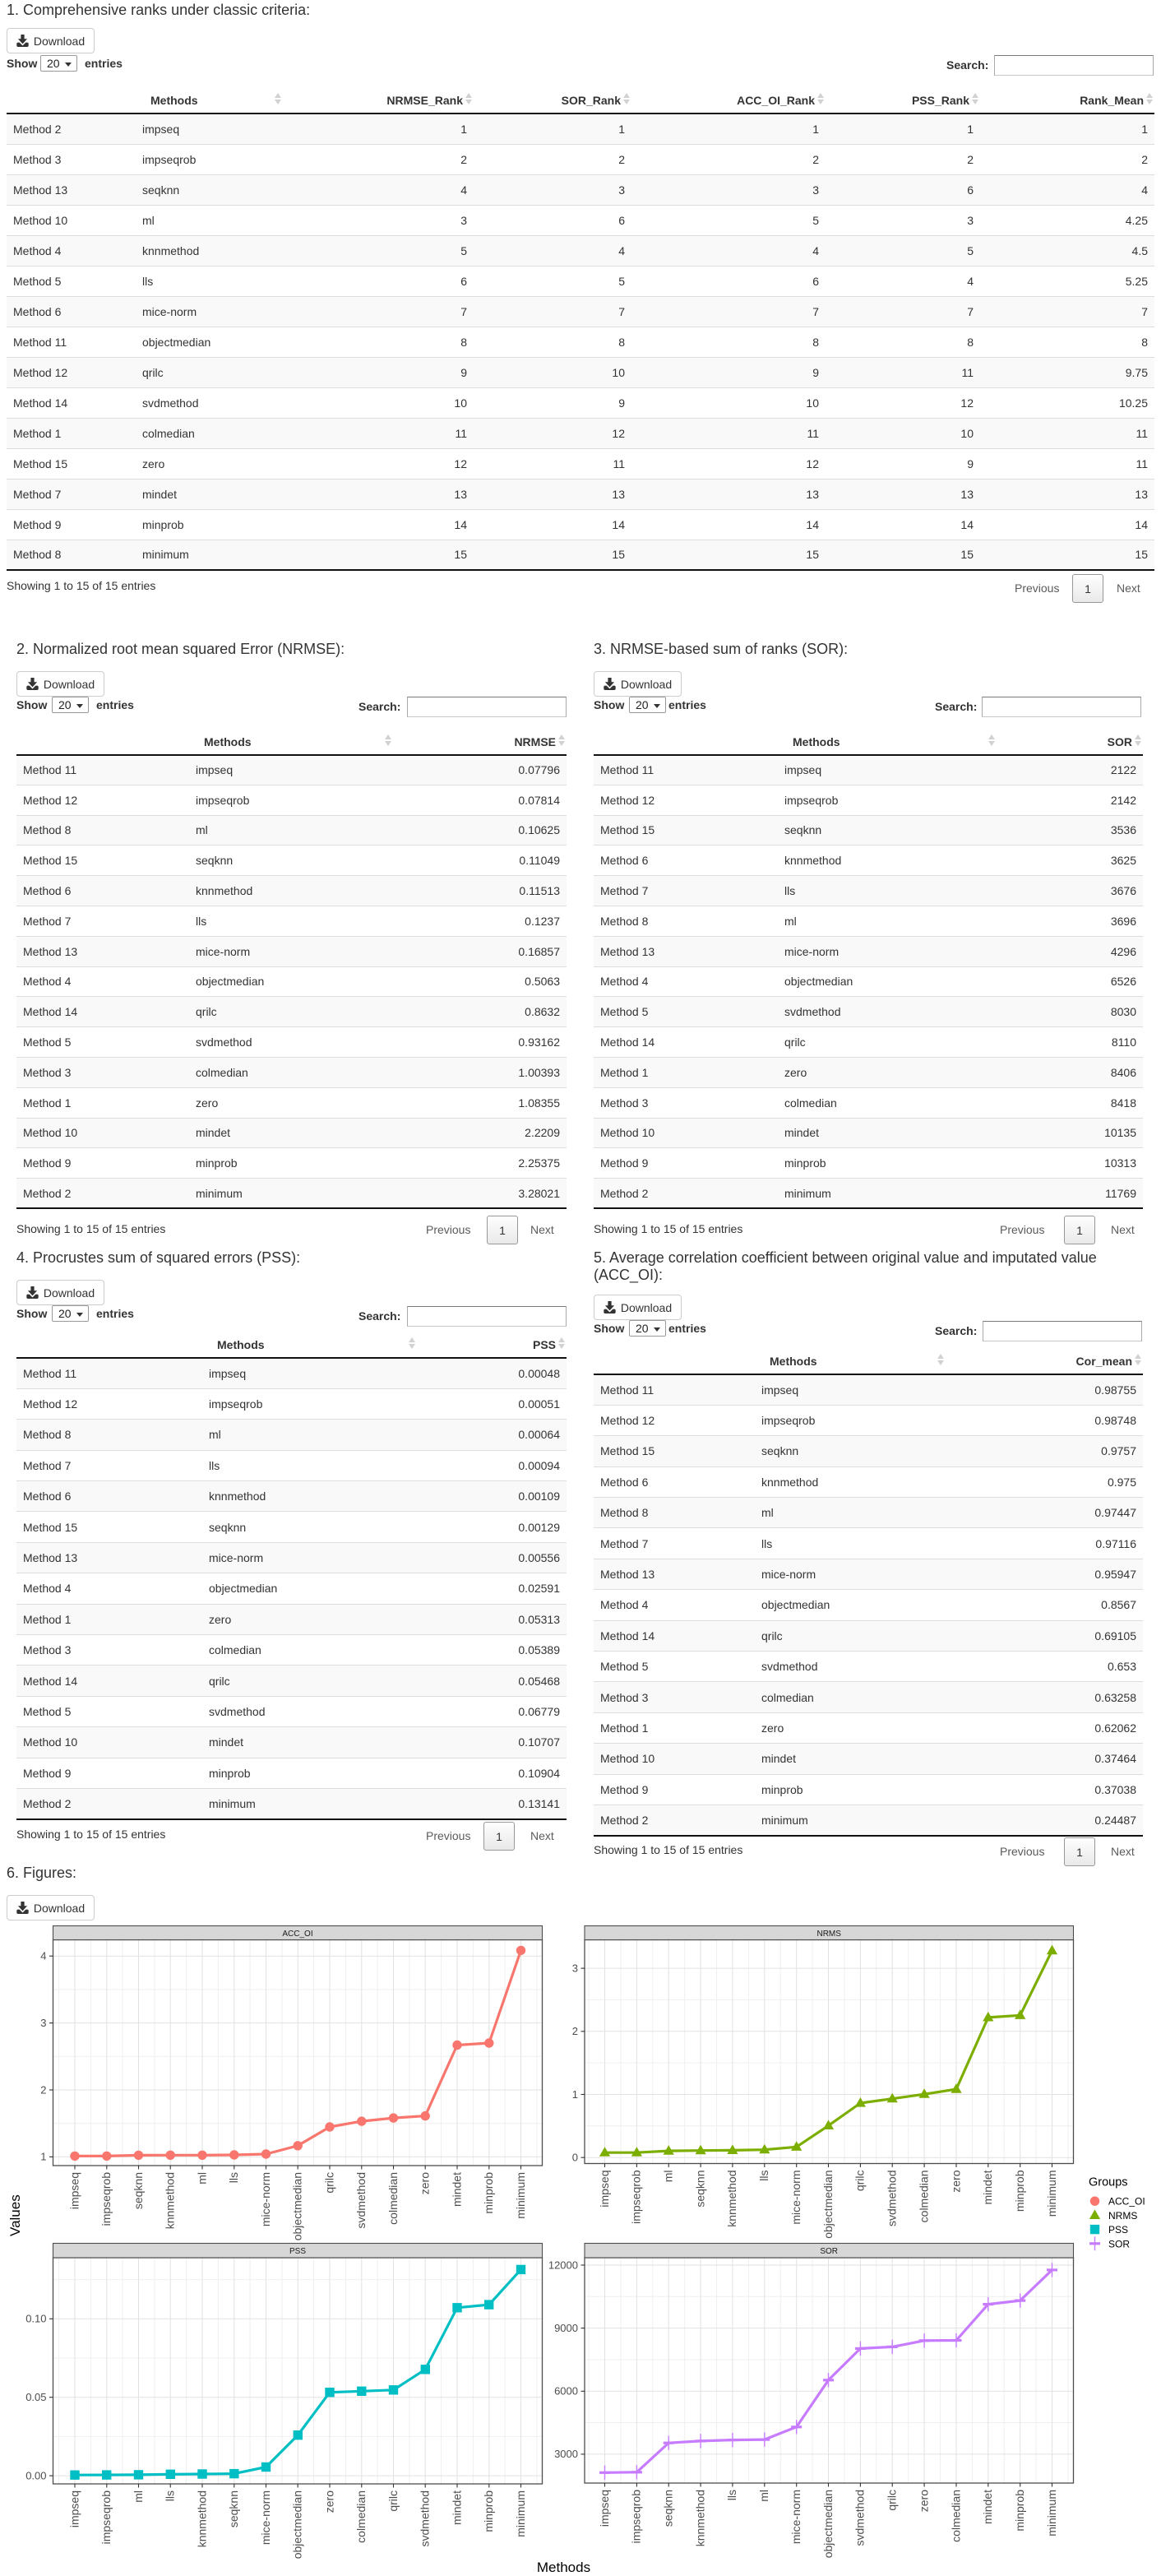 This screenshot has height=2576, width=1161. I want to click on svg-text: Methods, so click(563, 2568).